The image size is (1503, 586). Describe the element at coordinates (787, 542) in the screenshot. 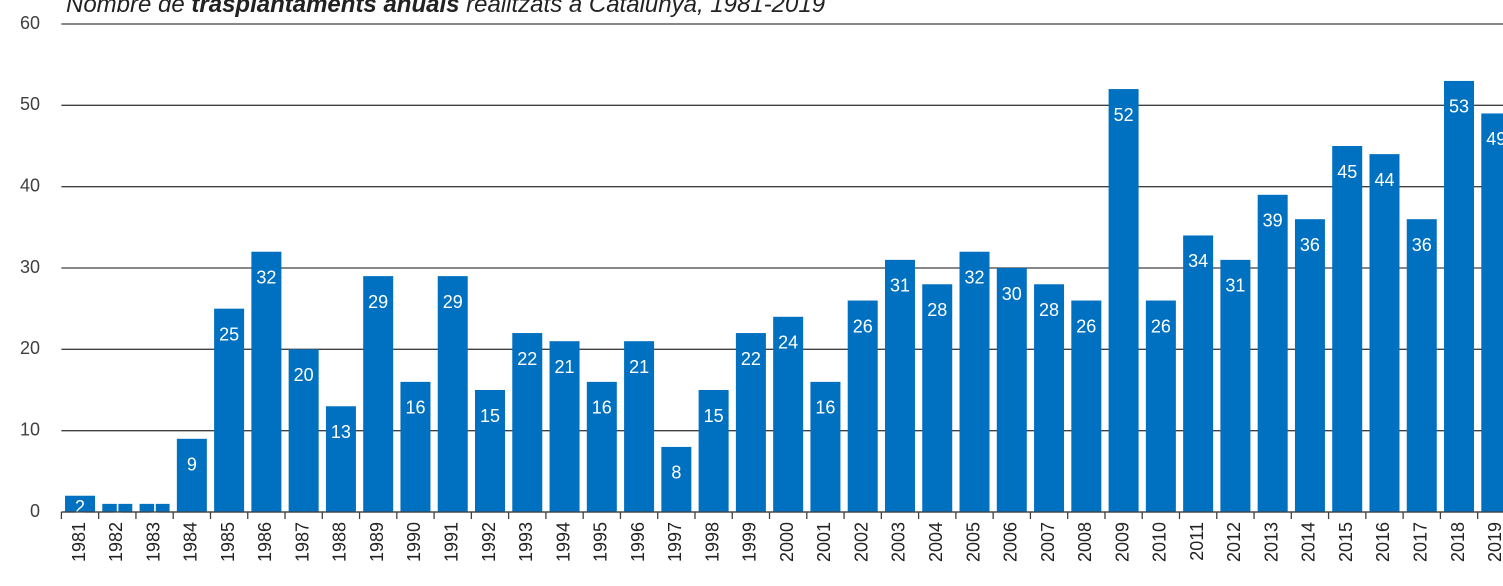

I see `x-tick-label: 2000` at that location.